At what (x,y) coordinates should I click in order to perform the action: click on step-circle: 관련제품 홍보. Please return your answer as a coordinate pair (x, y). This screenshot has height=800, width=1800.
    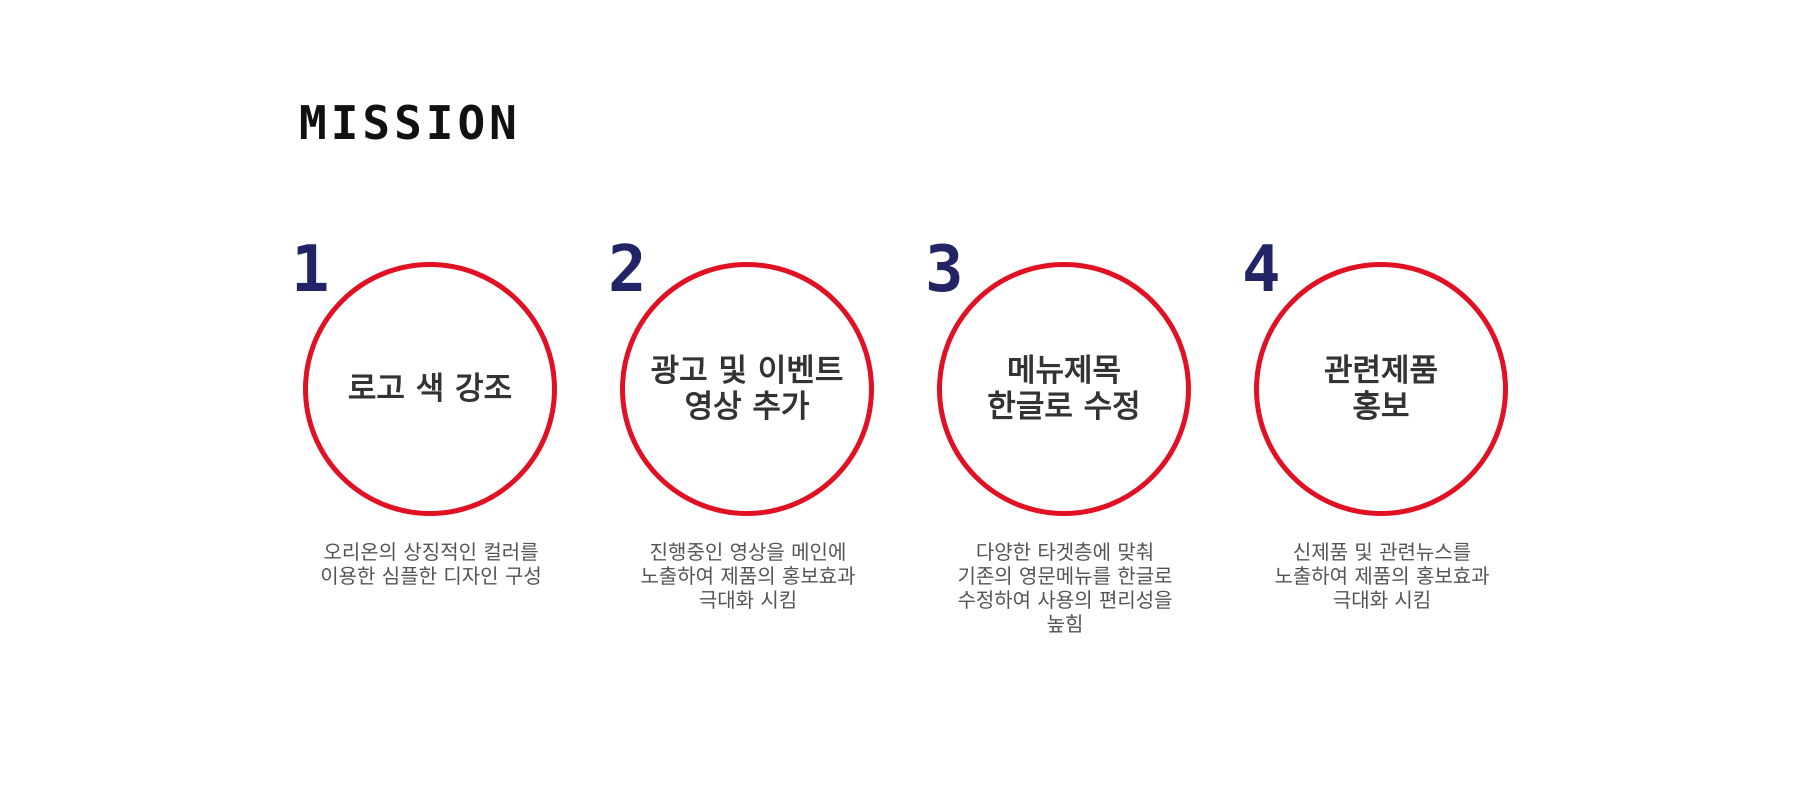
    Looking at the image, I should click on (1381, 389).